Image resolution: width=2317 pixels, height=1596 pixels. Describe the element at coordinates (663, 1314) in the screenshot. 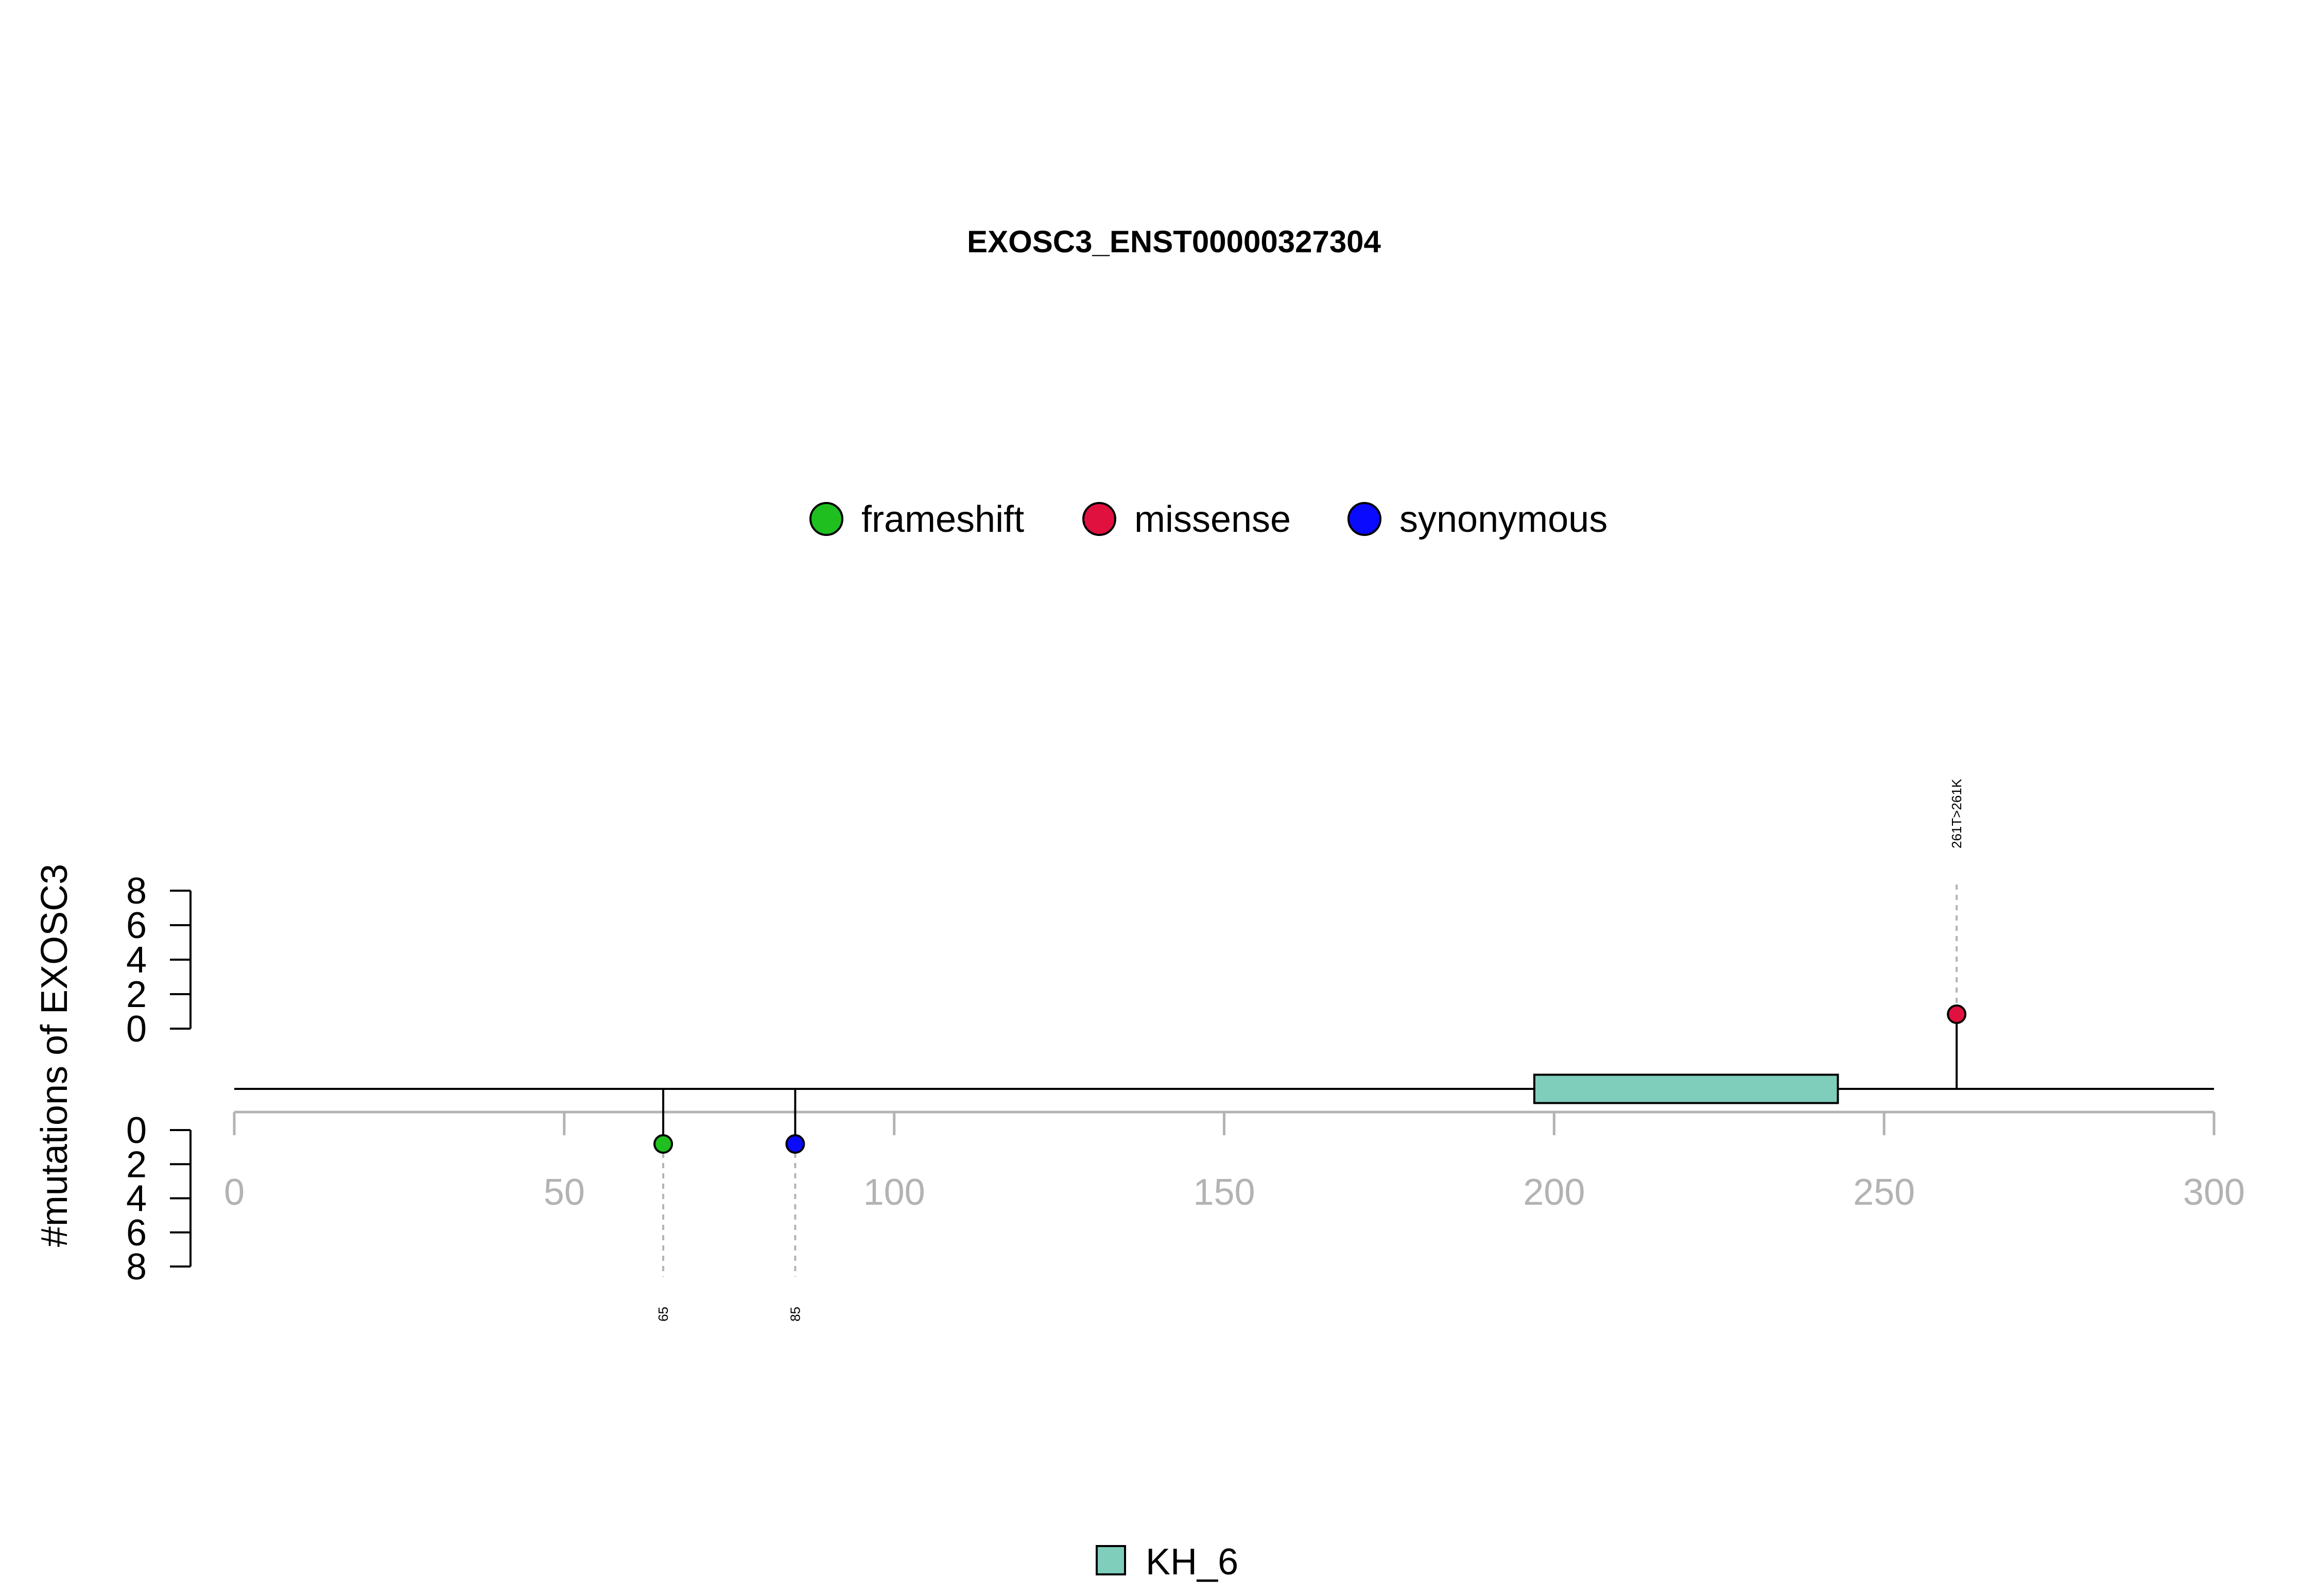

I see `mutation-label-65: 65` at that location.